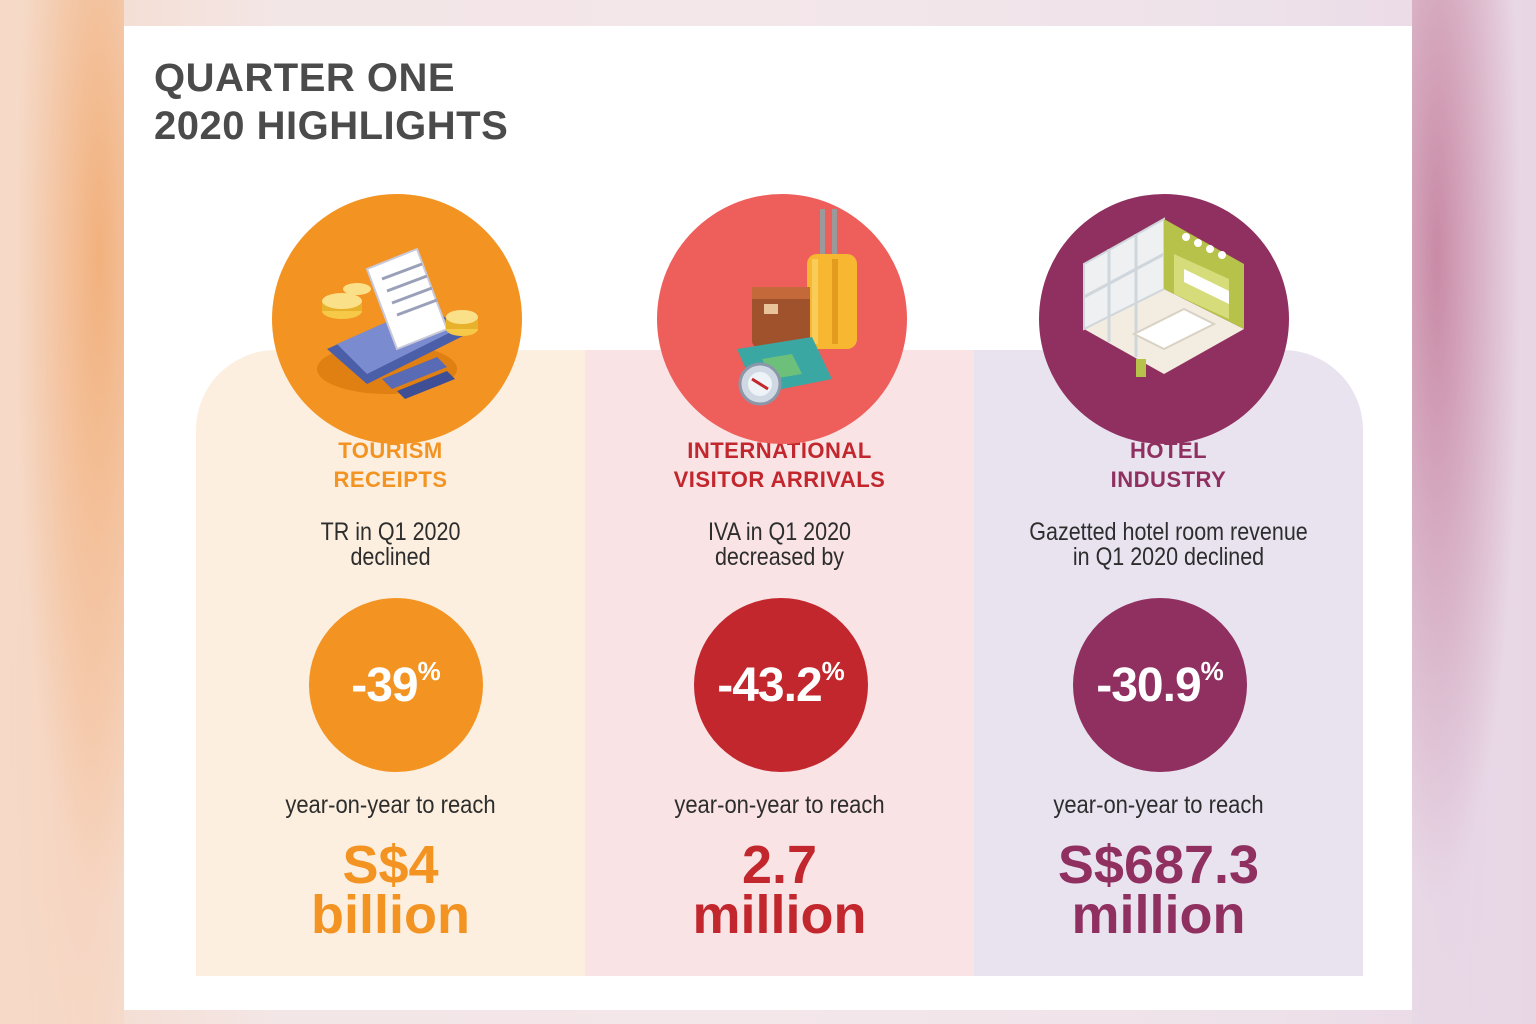  I want to click on change-value: -43.2, so click(769, 685).